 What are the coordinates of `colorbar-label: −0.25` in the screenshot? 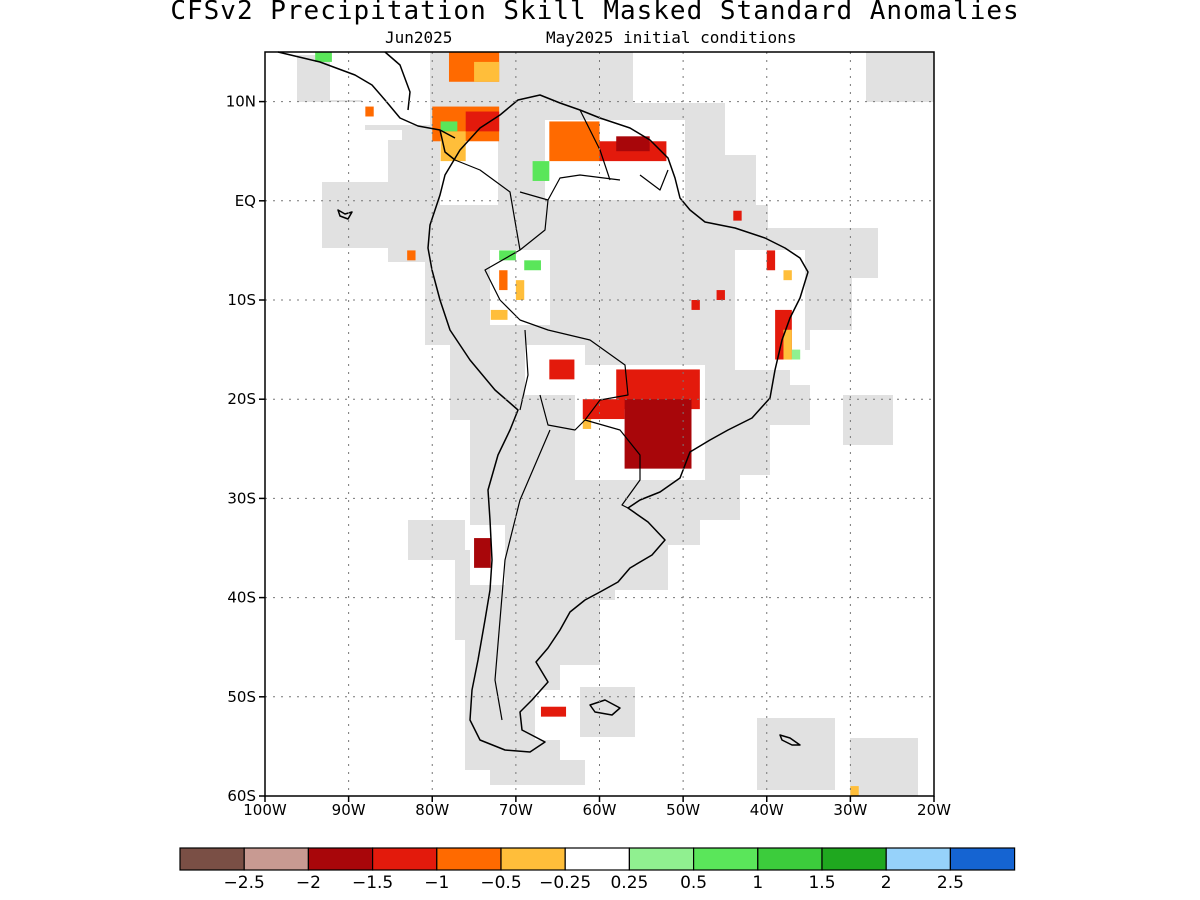 It's located at (565, 883).